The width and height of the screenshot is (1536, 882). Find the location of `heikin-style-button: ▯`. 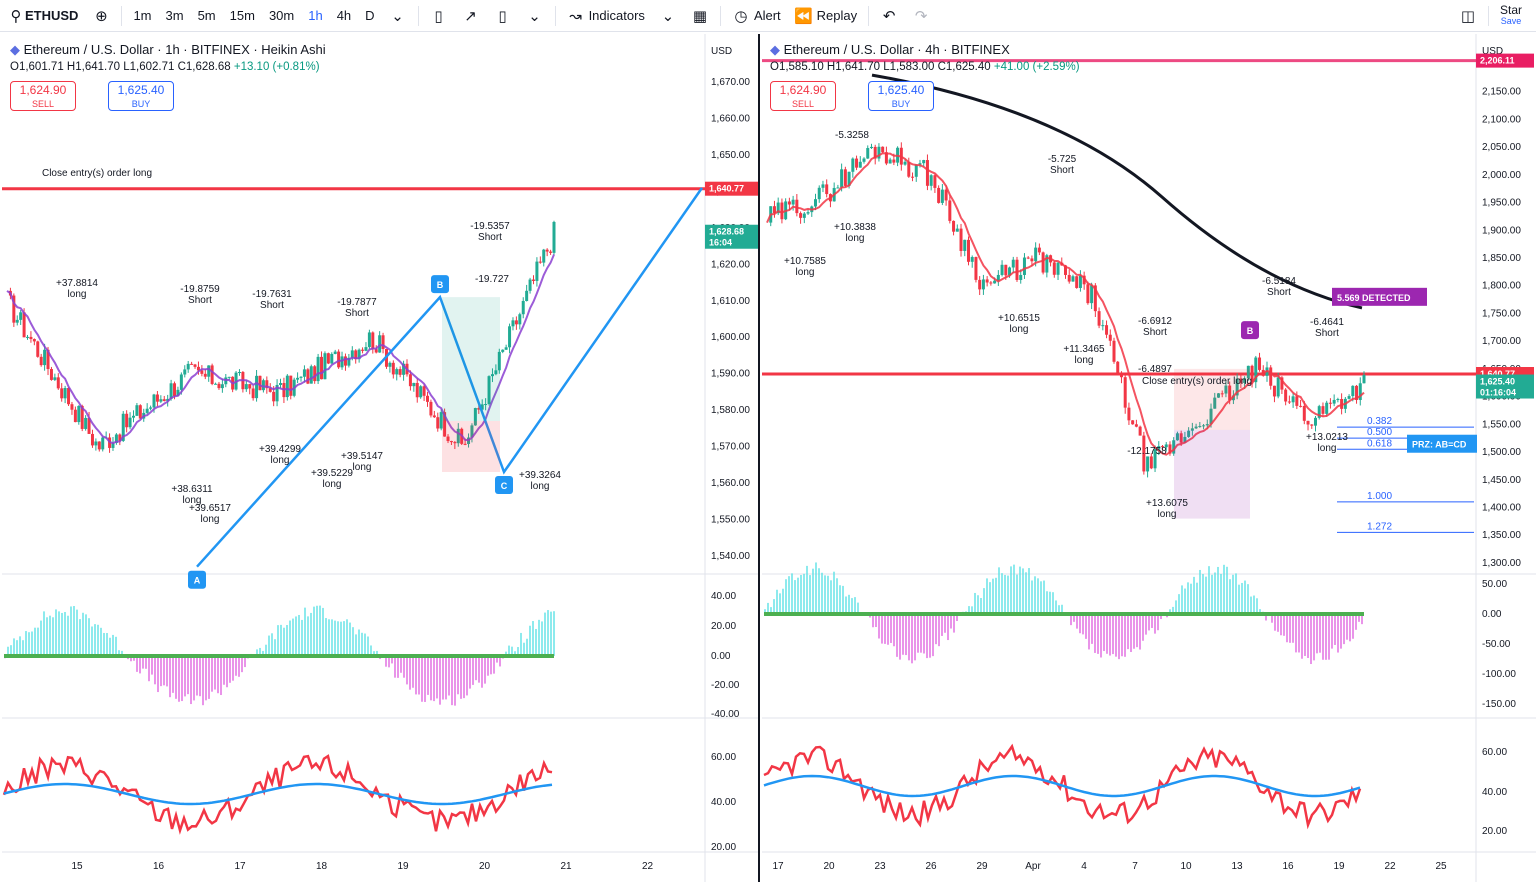

heikin-style-button: ▯ is located at coordinates (503, 16).